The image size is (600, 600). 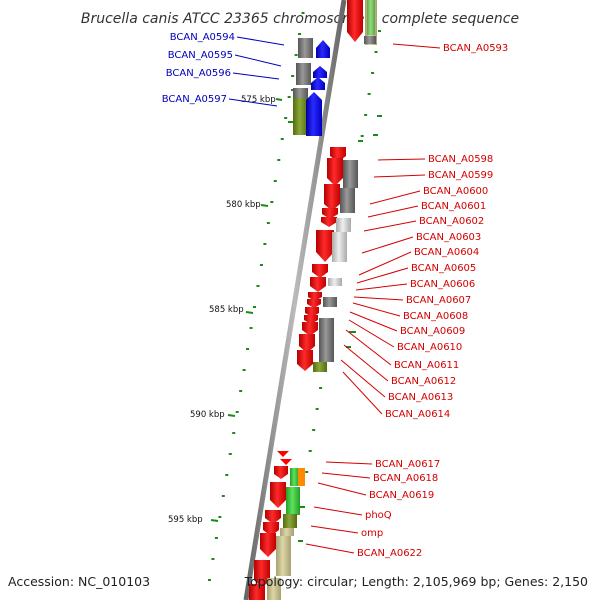 I want to click on gene-block-a0593, so click(x=362, y=22).